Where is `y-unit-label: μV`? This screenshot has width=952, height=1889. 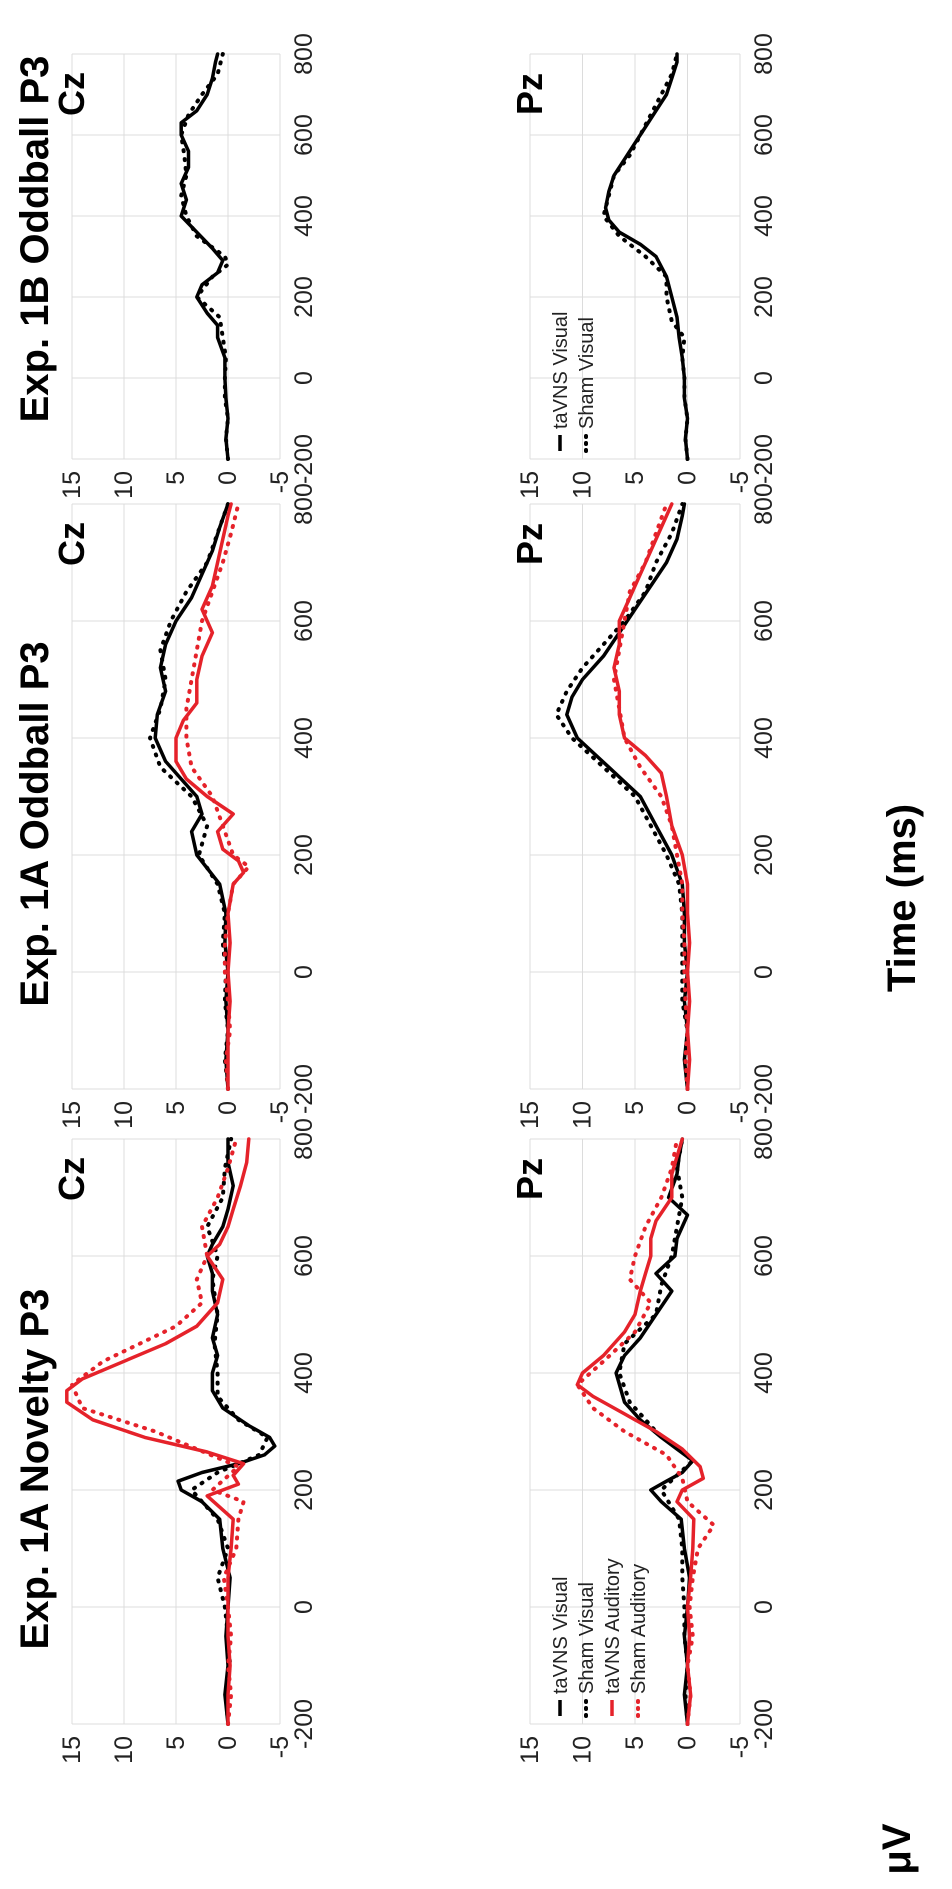
y-unit-label: μV is located at coordinates (897, 1848).